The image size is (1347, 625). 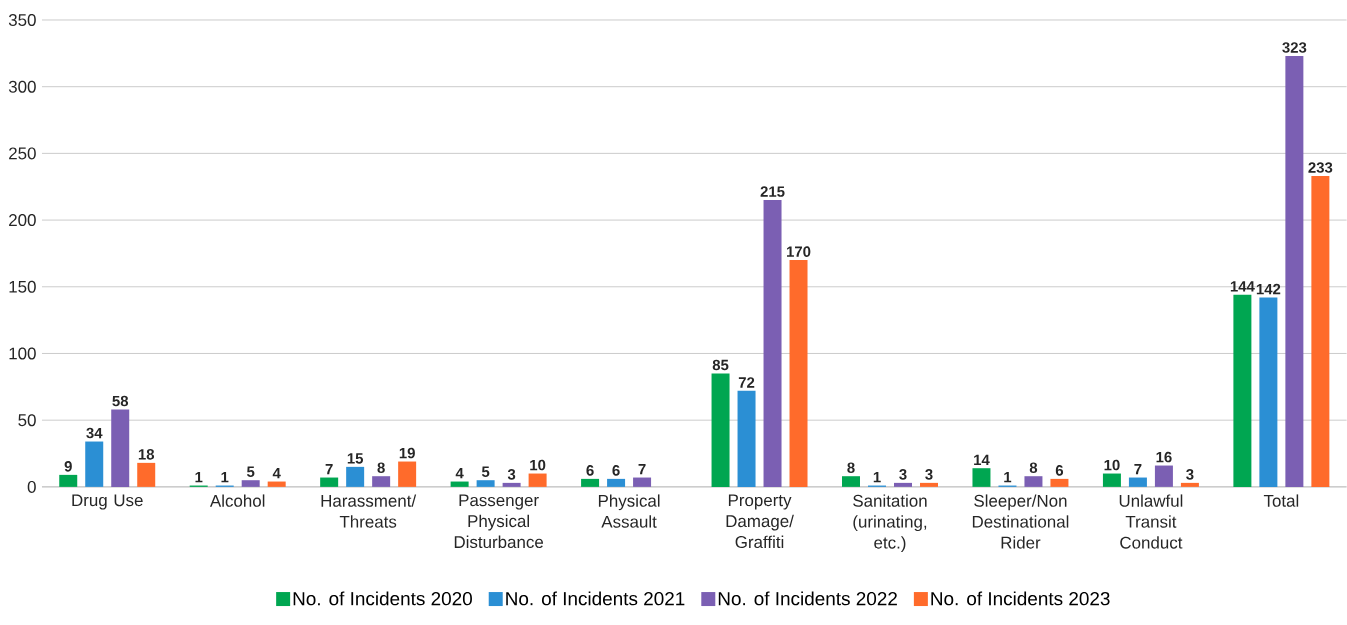 I want to click on data-label: 14, so click(x=982, y=460).